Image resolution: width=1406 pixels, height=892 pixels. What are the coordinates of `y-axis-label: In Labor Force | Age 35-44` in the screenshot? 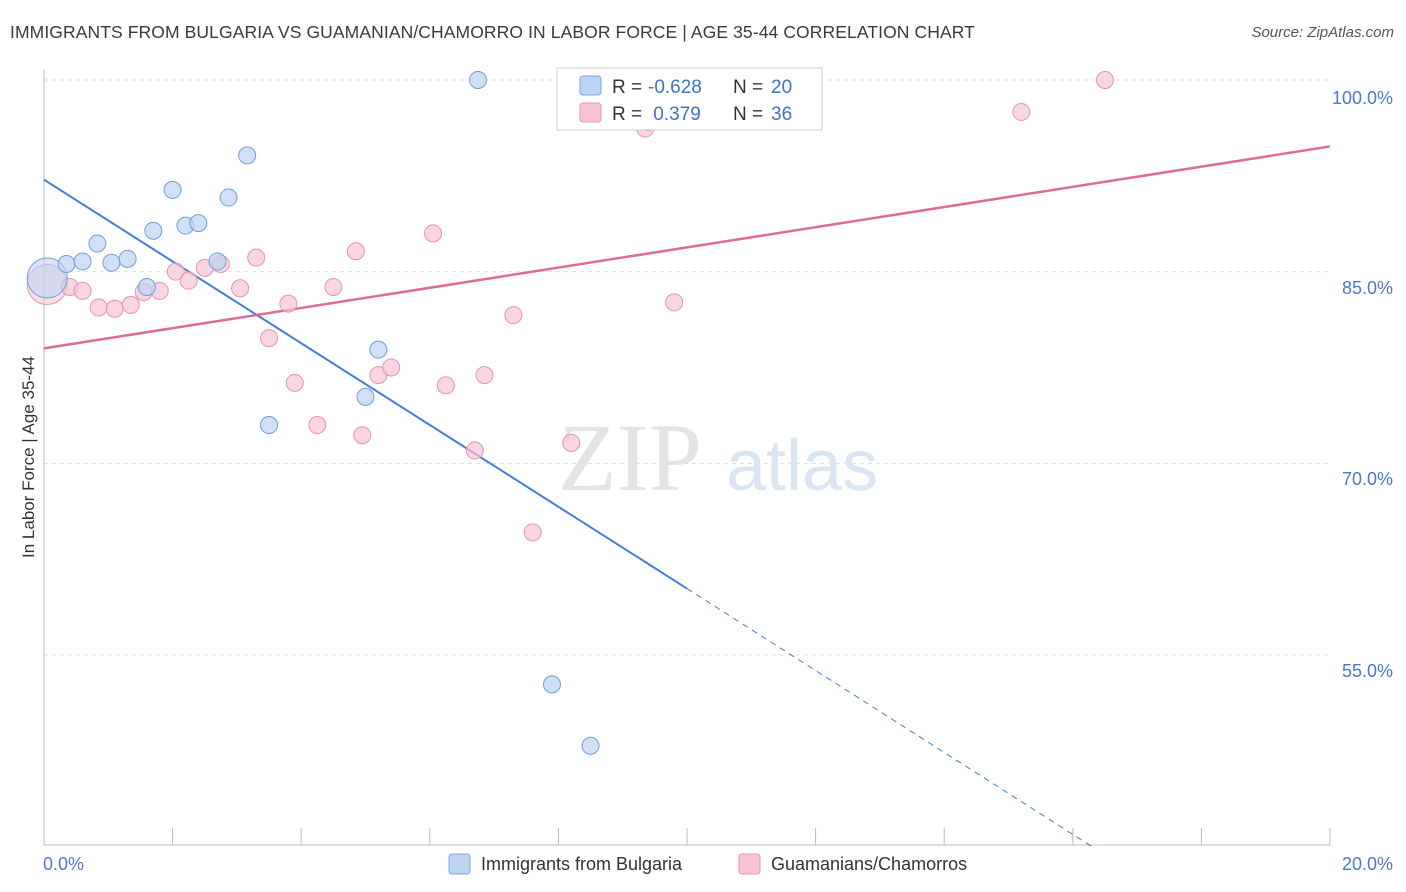 It's located at (28, 457).